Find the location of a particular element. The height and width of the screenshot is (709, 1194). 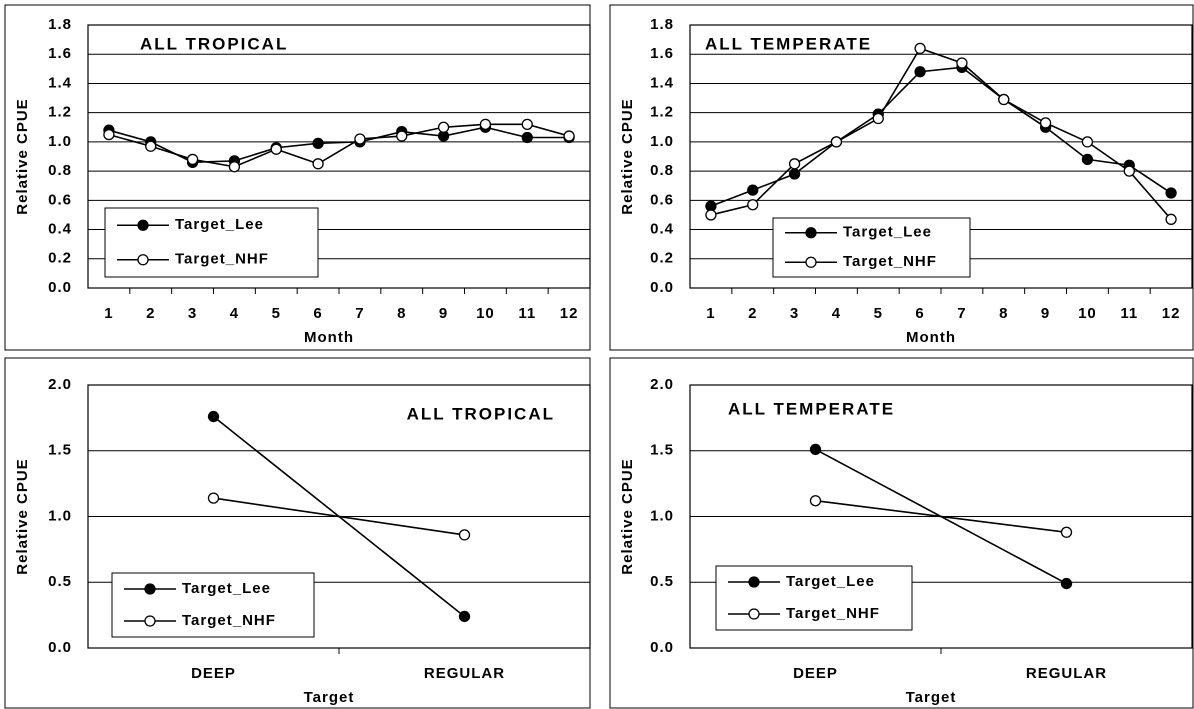

chart-title: ALL TROPICAL is located at coordinates (214, 43).